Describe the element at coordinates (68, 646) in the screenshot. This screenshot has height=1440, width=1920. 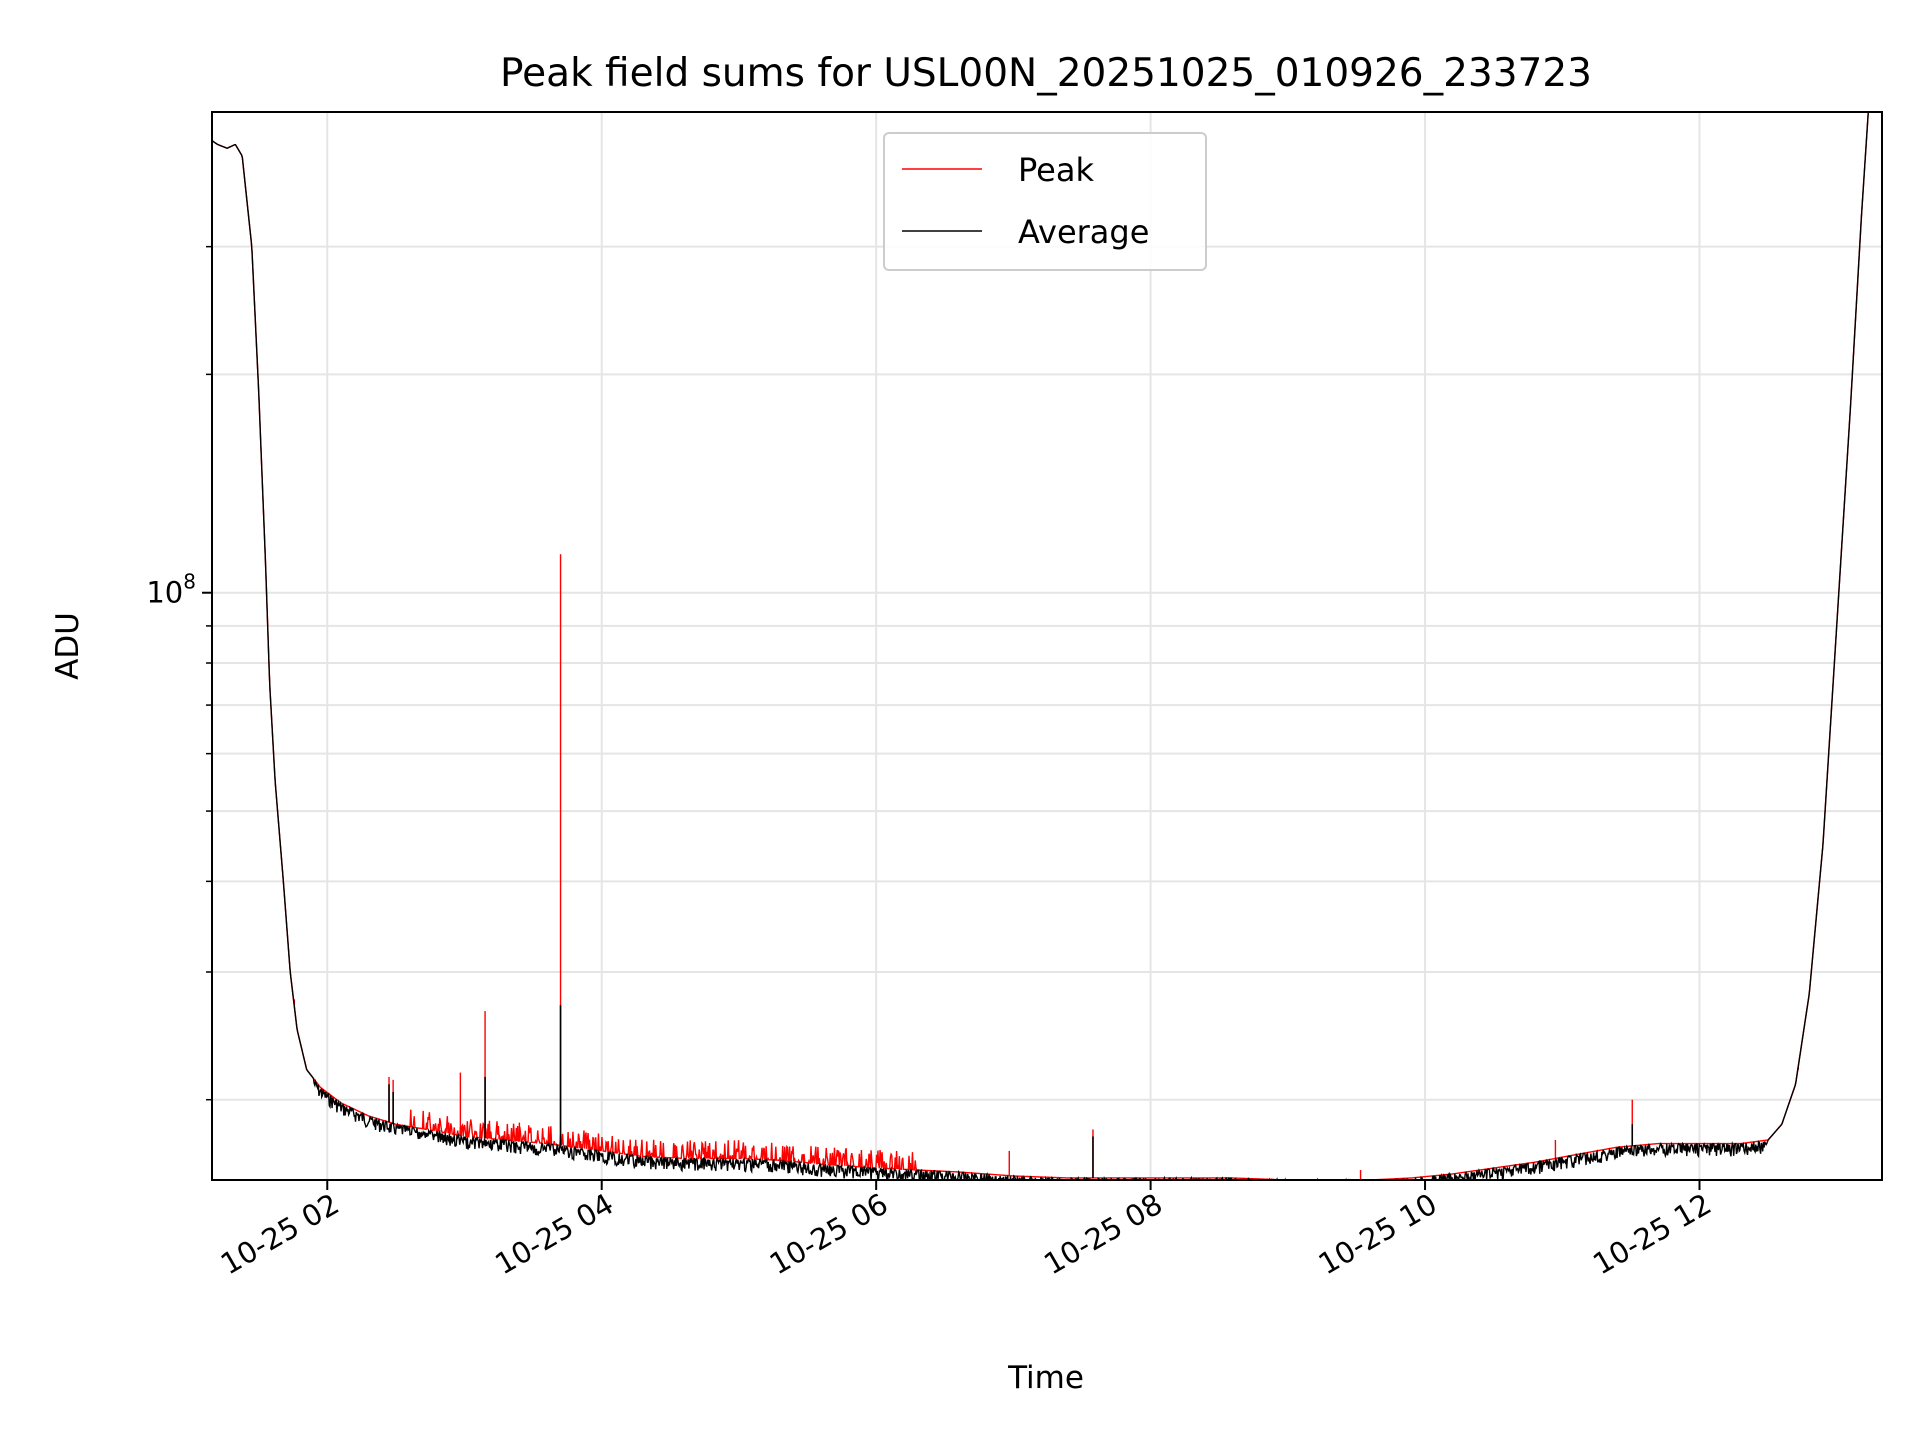
I see `y-axis-title: ADU` at that location.